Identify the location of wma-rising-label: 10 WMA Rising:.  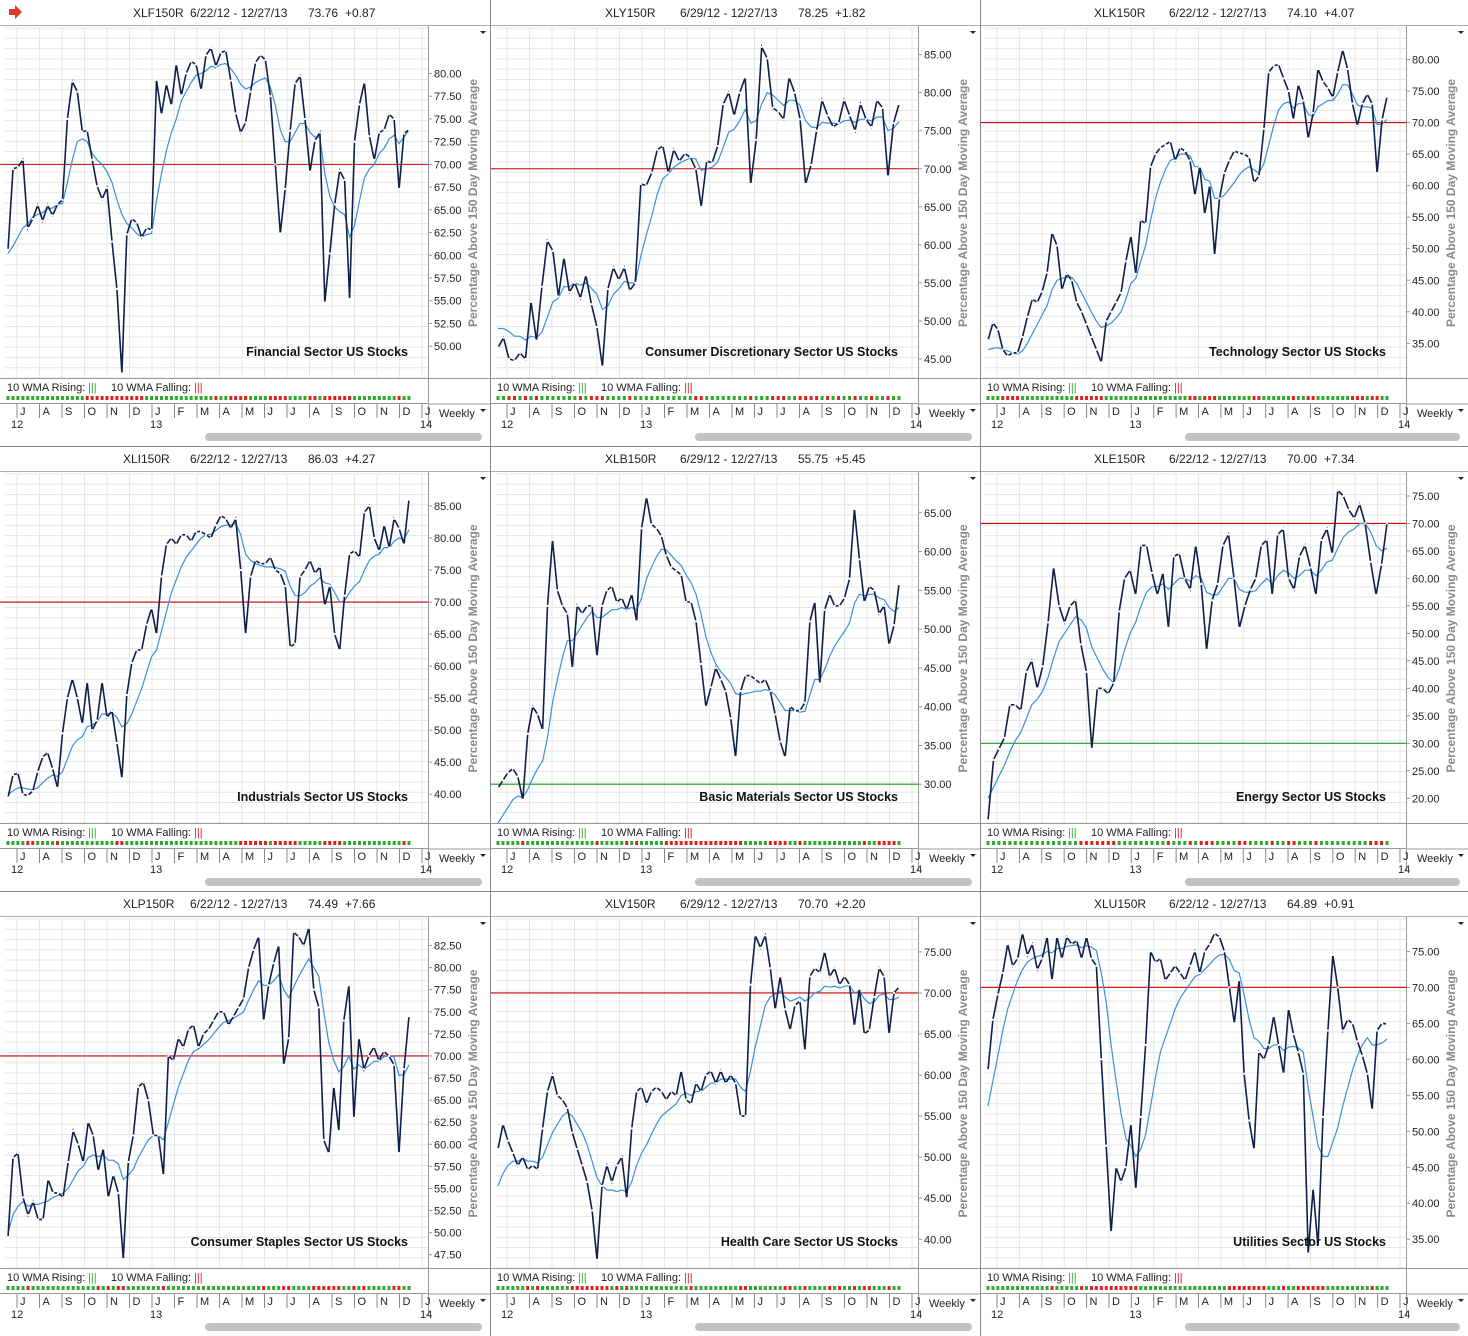
(46, 1278).